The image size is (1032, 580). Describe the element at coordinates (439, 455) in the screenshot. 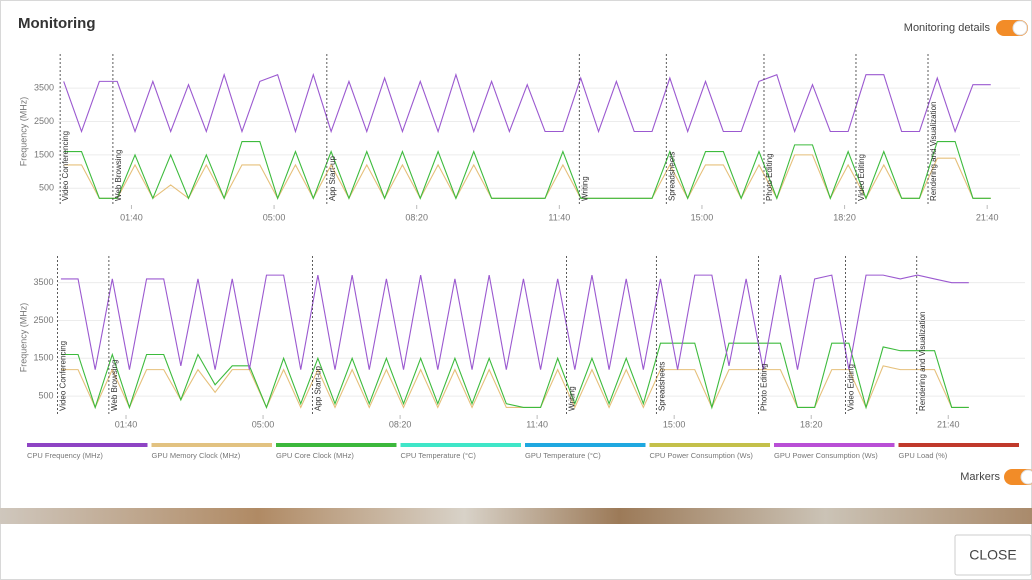

I see `legend-label: CPU Temperature (°C)` at that location.